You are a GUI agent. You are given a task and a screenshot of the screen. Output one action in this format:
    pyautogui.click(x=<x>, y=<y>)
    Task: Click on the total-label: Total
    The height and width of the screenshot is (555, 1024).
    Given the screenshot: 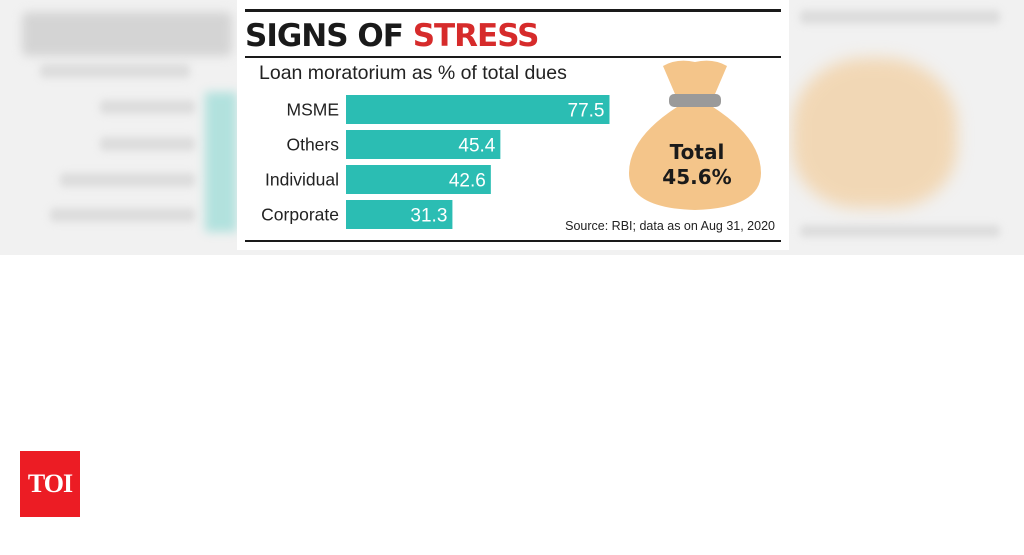 What is the action you would take?
    pyautogui.click(x=697, y=152)
    